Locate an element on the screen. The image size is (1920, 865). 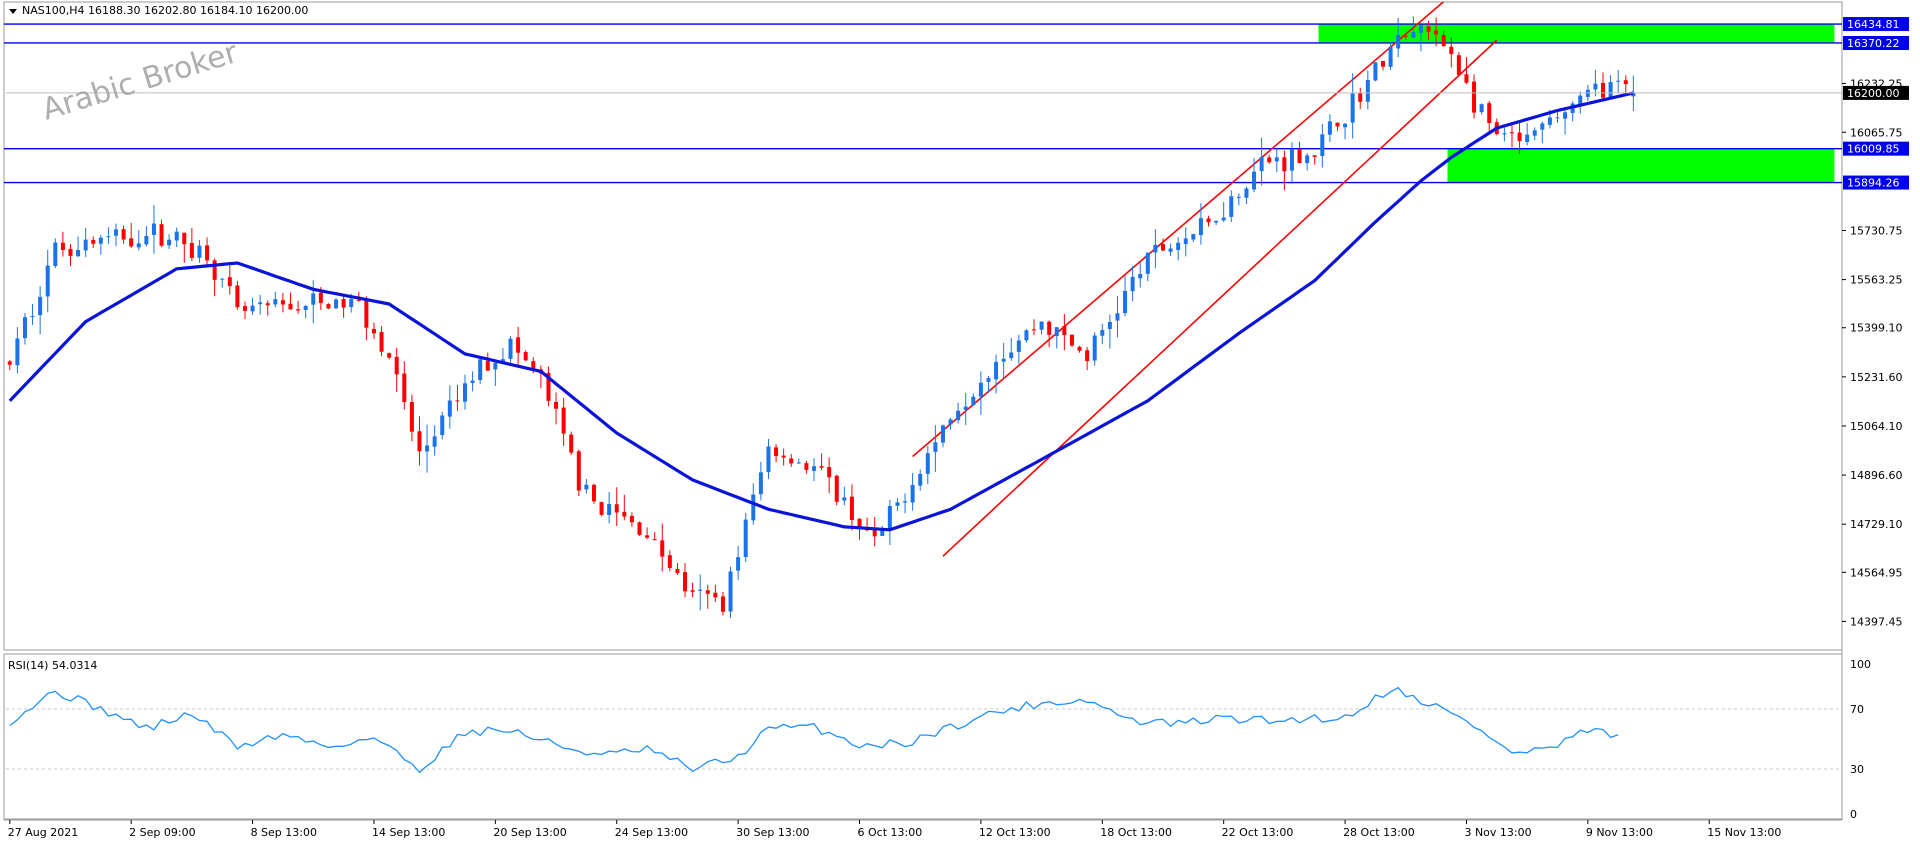
price-tick-label: 15399.10 is located at coordinates (1876, 328).